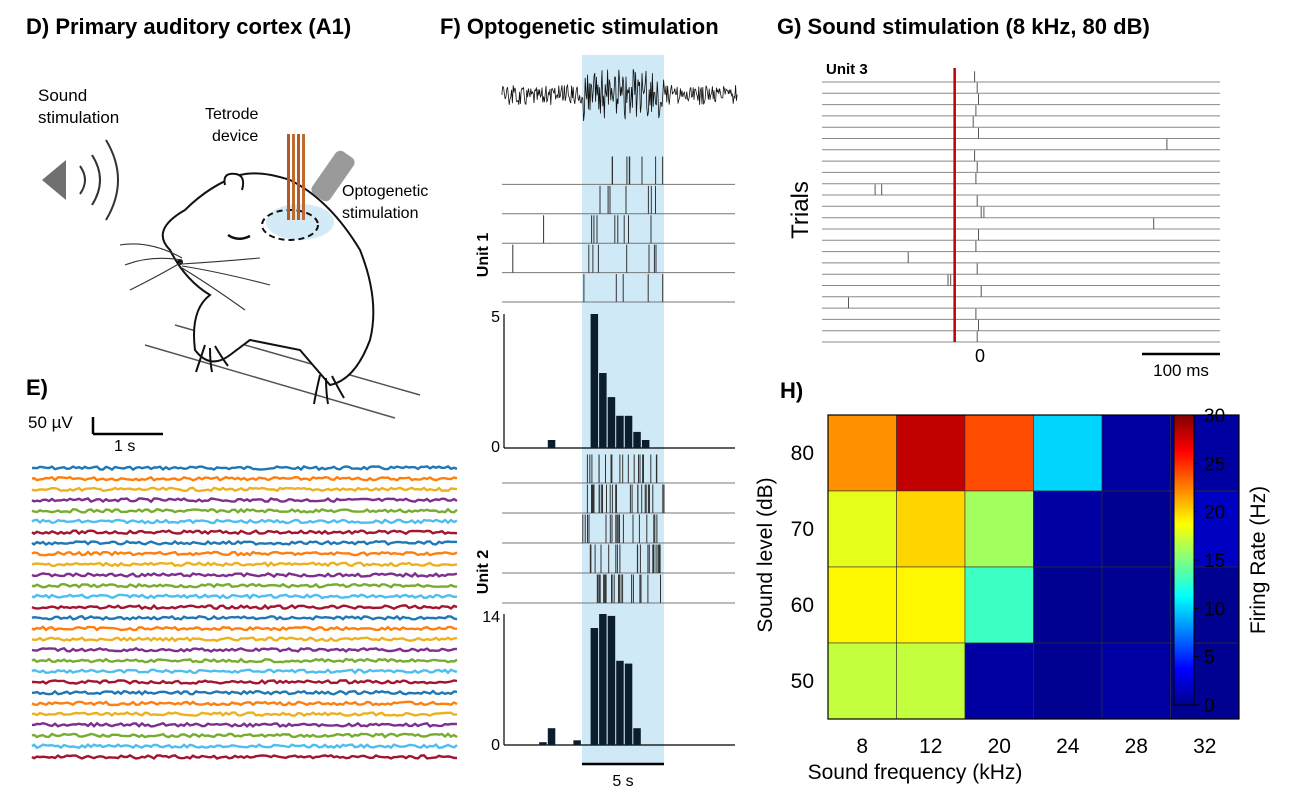 The image size is (1292, 804). Describe the element at coordinates (1136, 746) in the screenshot. I see `x-tick-label: 28` at that location.